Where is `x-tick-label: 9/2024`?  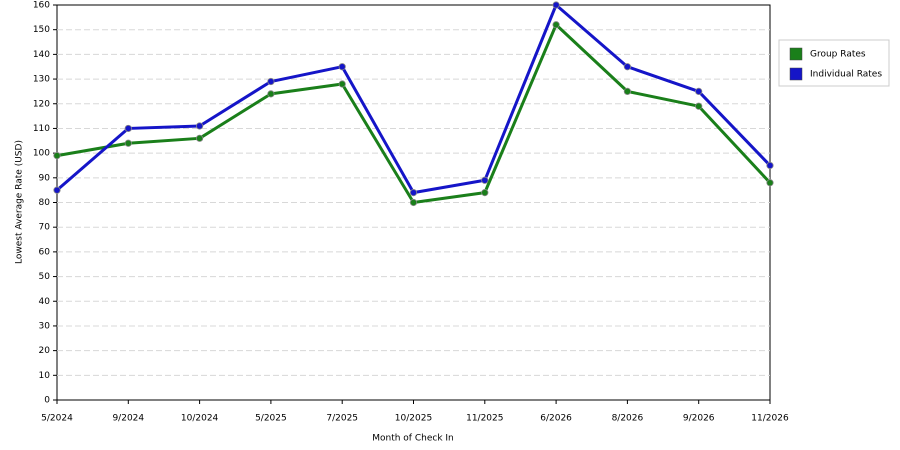
x-tick-label: 9/2024 is located at coordinates (128, 419).